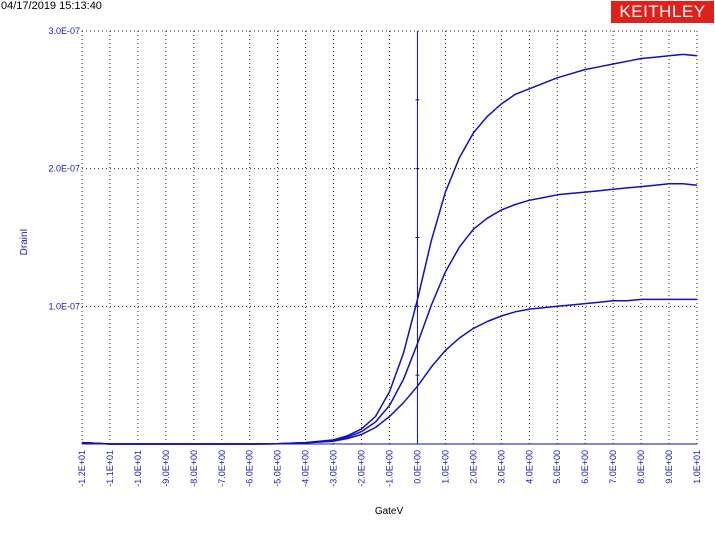 Image resolution: width=715 pixels, height=555 pixels. What do you see at coordinates (473, 467) in the screenshot?
I see `x-tick-label: 2.0E+00` at bounding box center [473, 467].